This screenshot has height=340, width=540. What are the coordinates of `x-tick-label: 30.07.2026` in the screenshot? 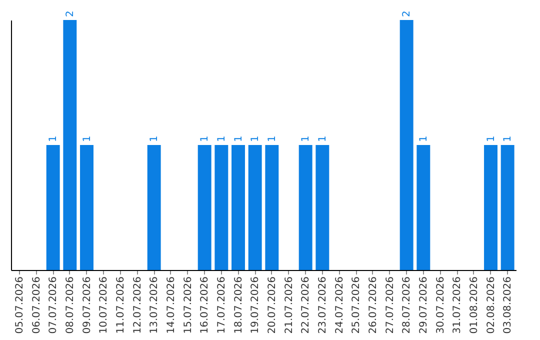 It's located at (440, 305).